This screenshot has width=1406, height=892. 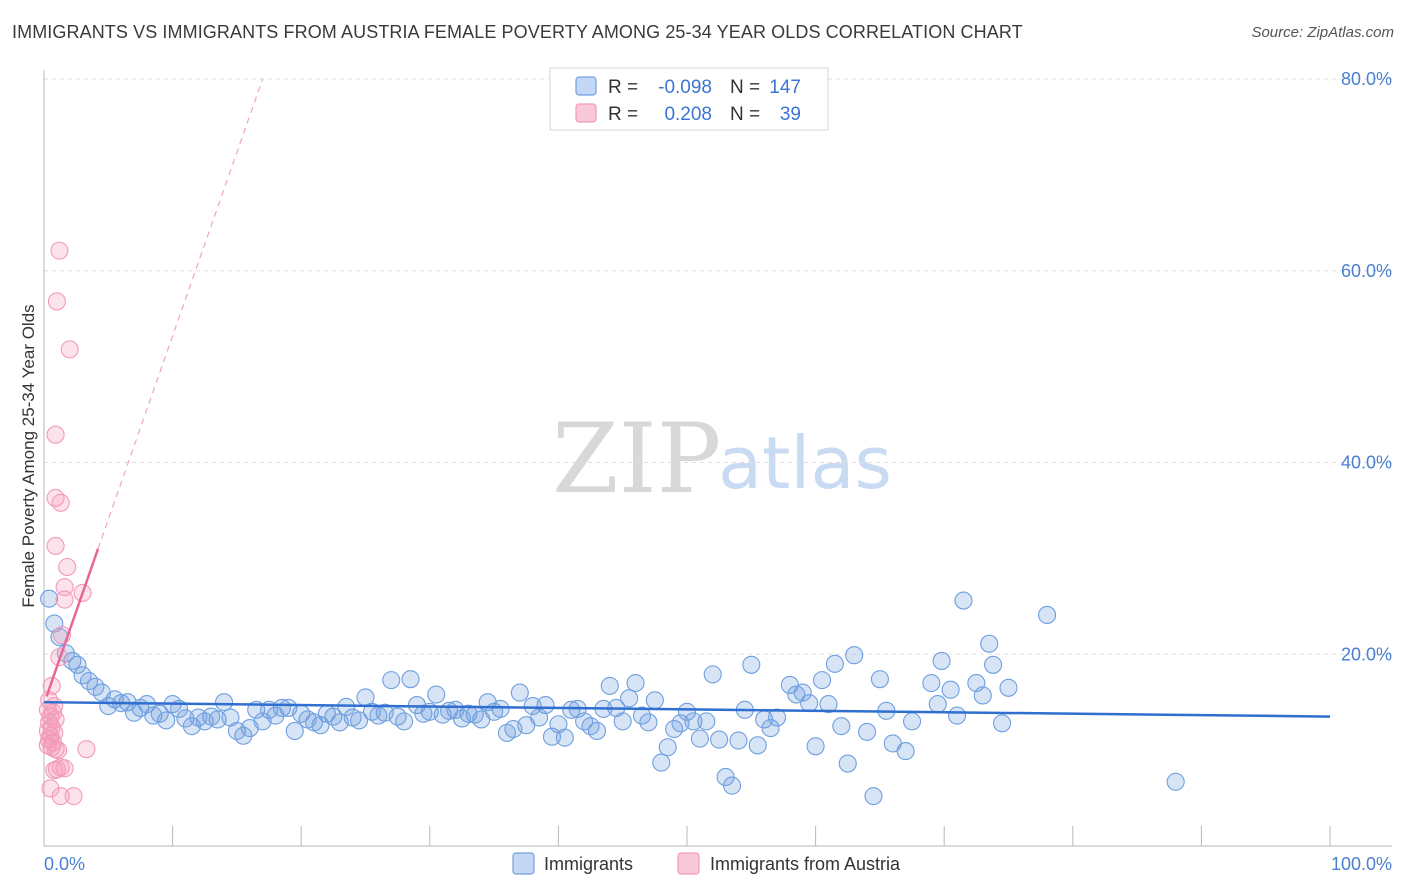 What do you see at coordinates (1366, 271) in the screenshot?
I see `y-tick-label-60: 60.0%` at bounding box center [1366, 271].